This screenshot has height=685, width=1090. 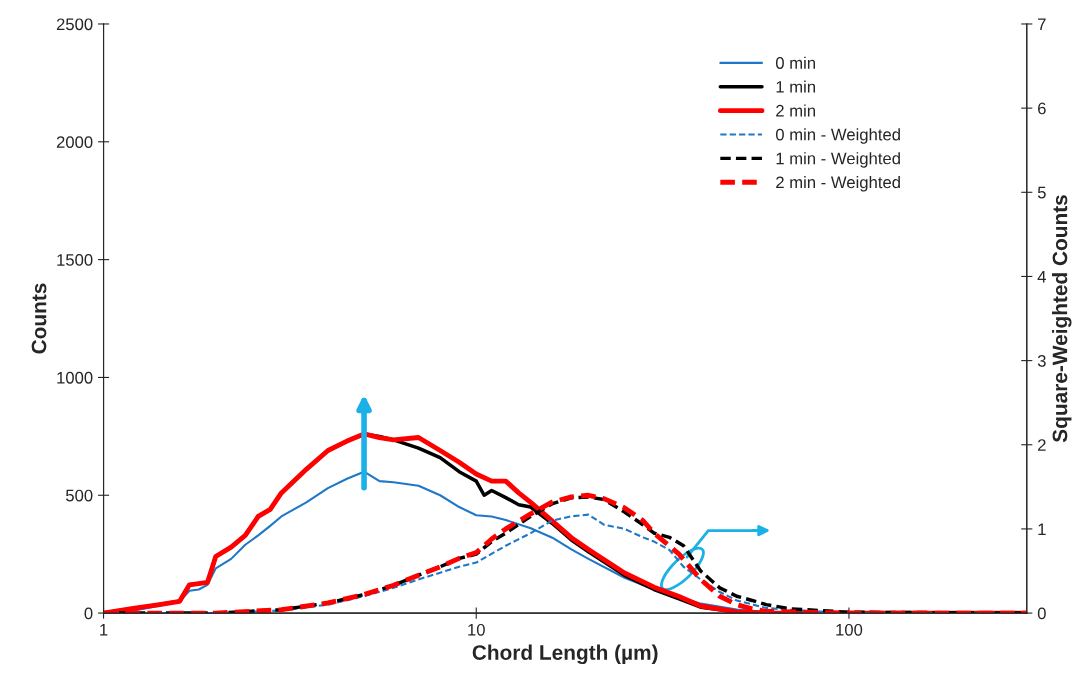 I want to click on y-tick-label: 500, so click(x=79, y=495).